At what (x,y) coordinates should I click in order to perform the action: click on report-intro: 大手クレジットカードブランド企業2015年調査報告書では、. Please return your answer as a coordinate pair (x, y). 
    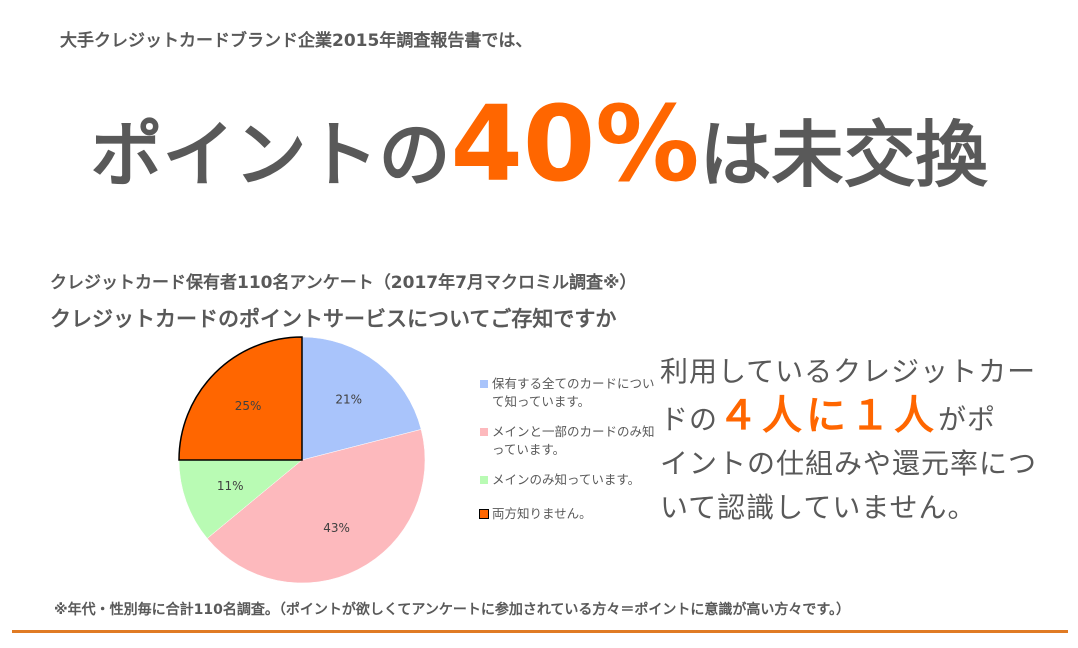
    Looking at the image, I should click on (296, 41).